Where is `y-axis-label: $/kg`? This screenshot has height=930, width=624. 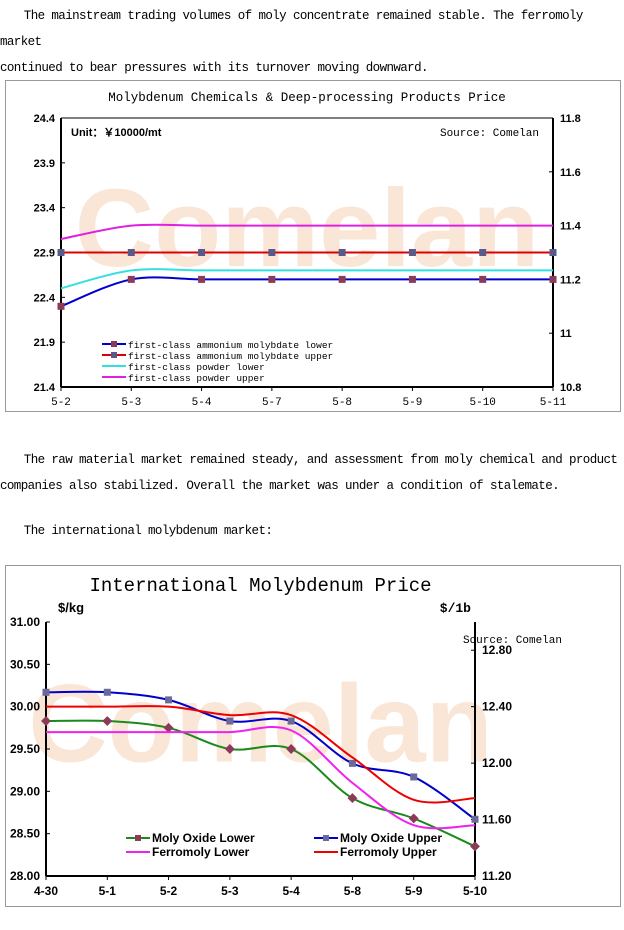 y-axis-label: $/kg is located at coordinates (71, 607).